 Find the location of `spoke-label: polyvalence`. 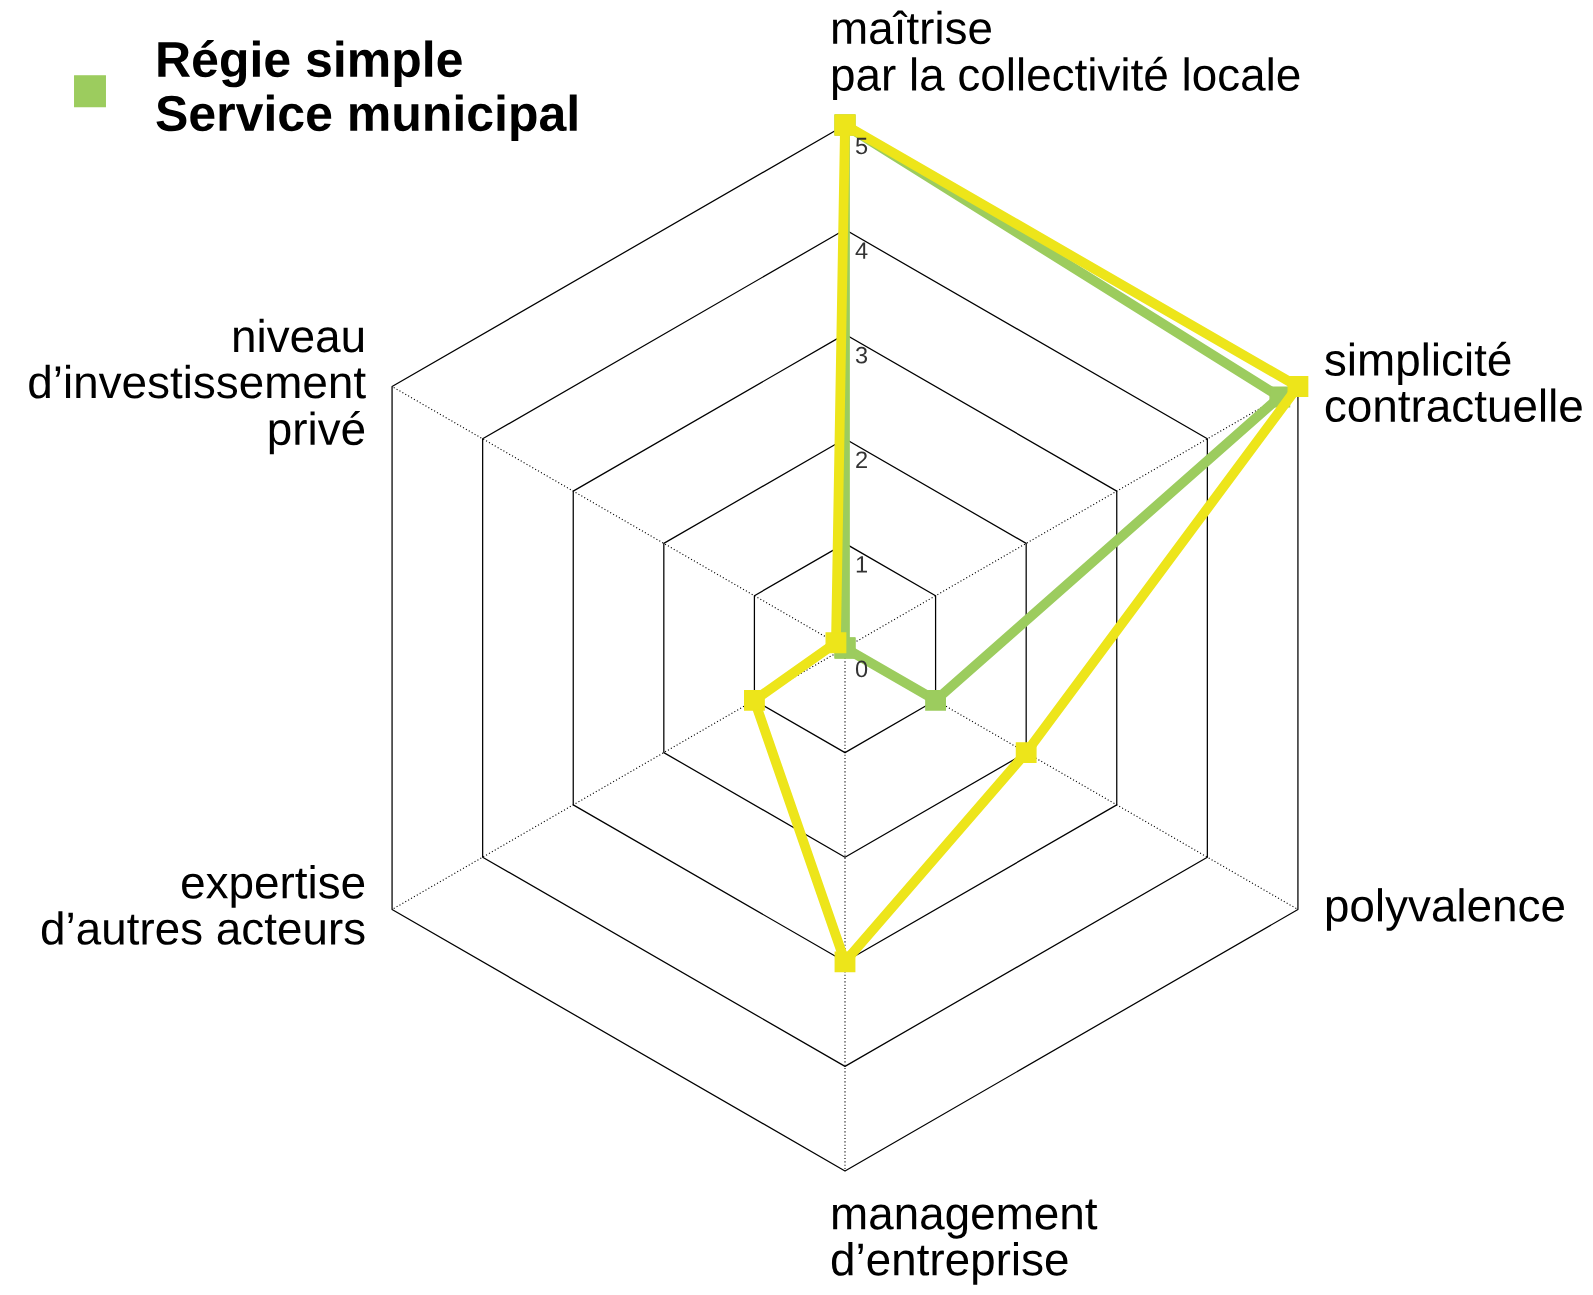

spoke-label: polyvalence is located at coordinates (1445, 909).